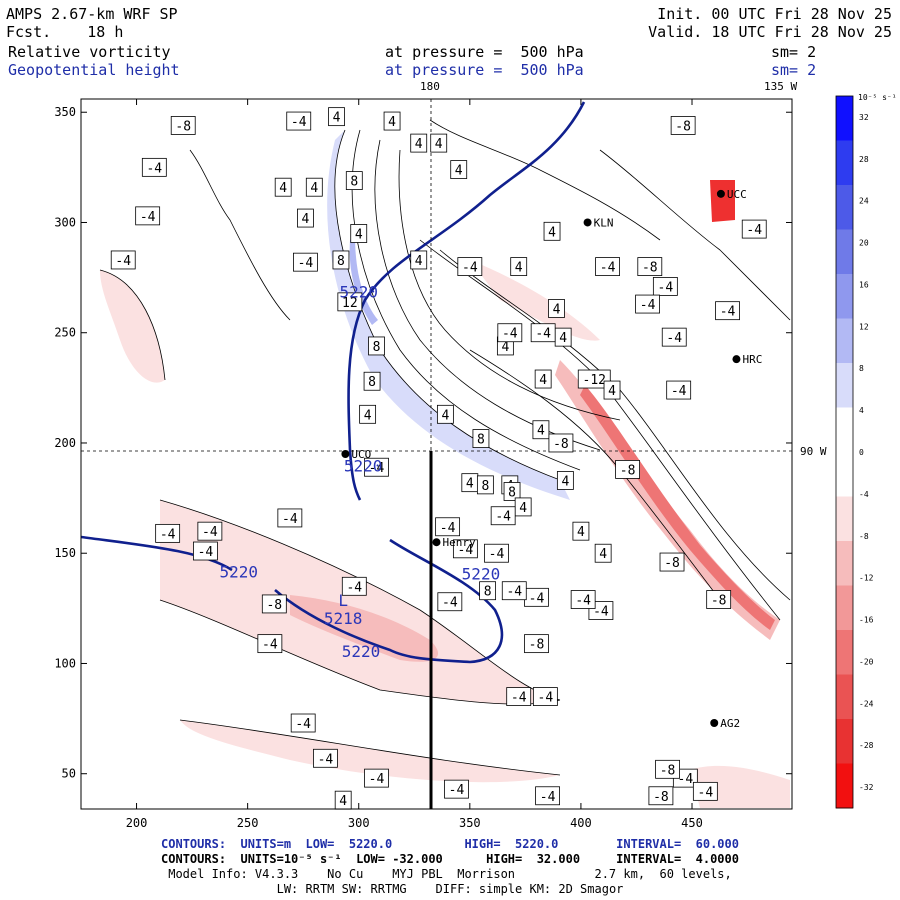 The width and height of the screenshot is (900, 900). Describe the element at coordinates (864, 243) in the screenshot. I see `colorbar-tick-label: 20` at that location.